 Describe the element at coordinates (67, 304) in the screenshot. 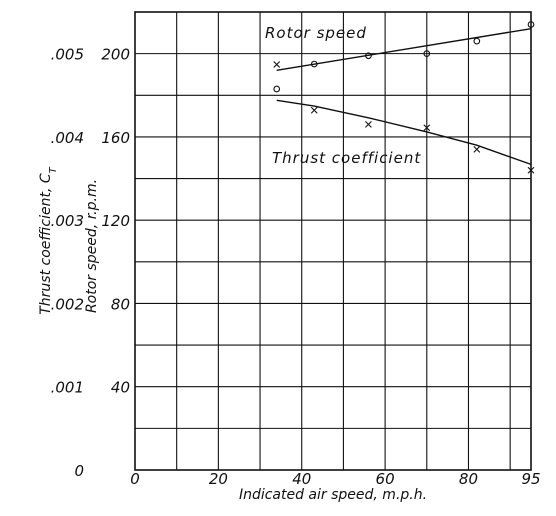

I see `ct-tick-label: .002` at that location.